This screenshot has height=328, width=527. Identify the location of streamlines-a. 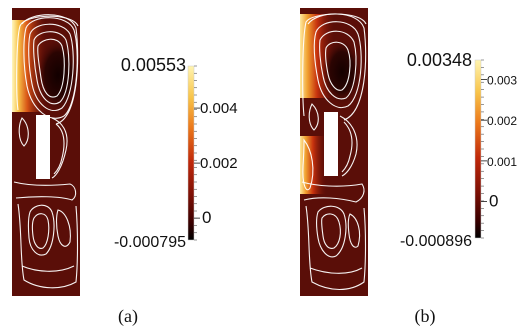
(46, 151).